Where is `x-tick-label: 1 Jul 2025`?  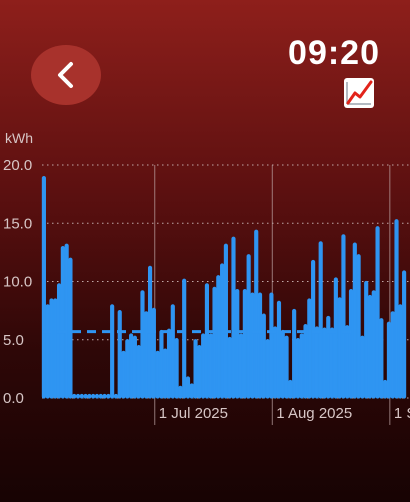
x-tick-label: 1 Jul 2025 is located at coordinates (193, 413).